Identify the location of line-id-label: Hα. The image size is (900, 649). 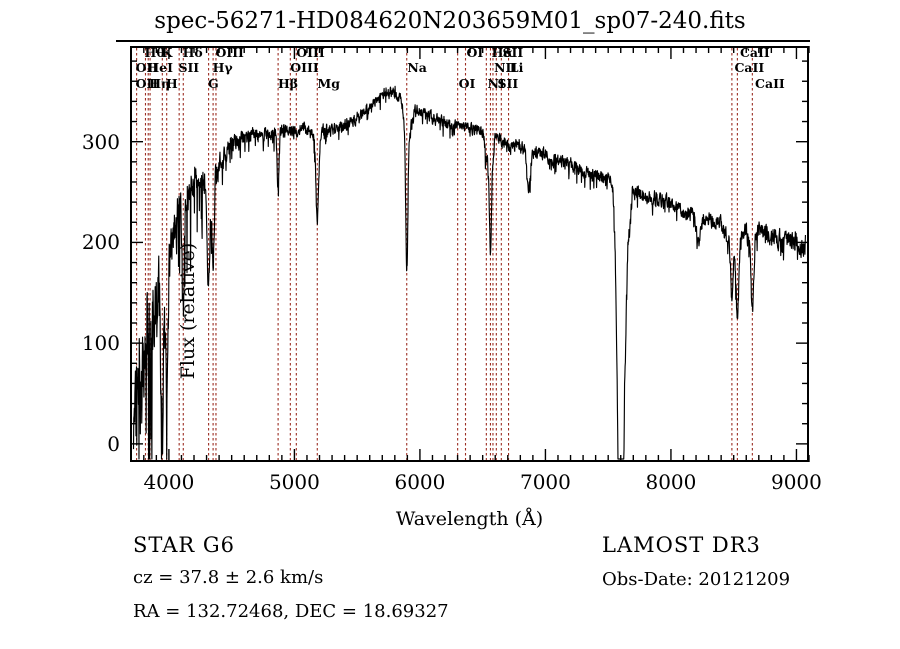
(502, 52).